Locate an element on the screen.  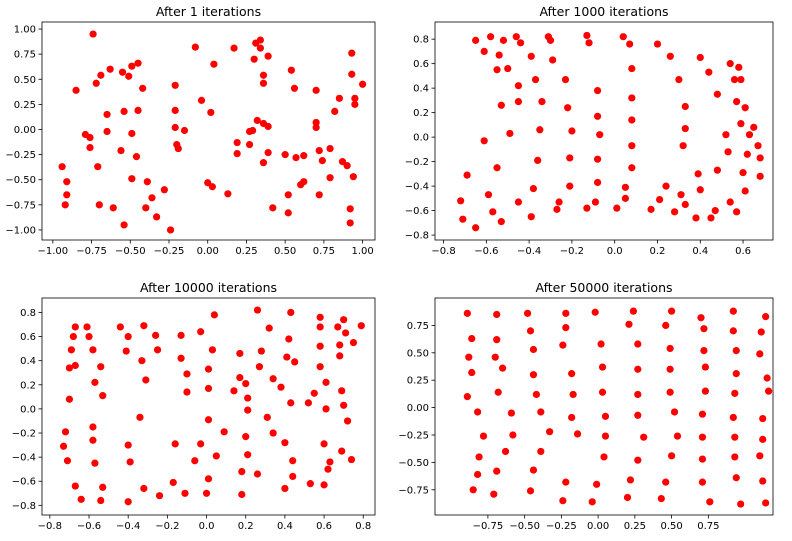
x-tick-label: −0.75 is located at coordinates (91, 251).